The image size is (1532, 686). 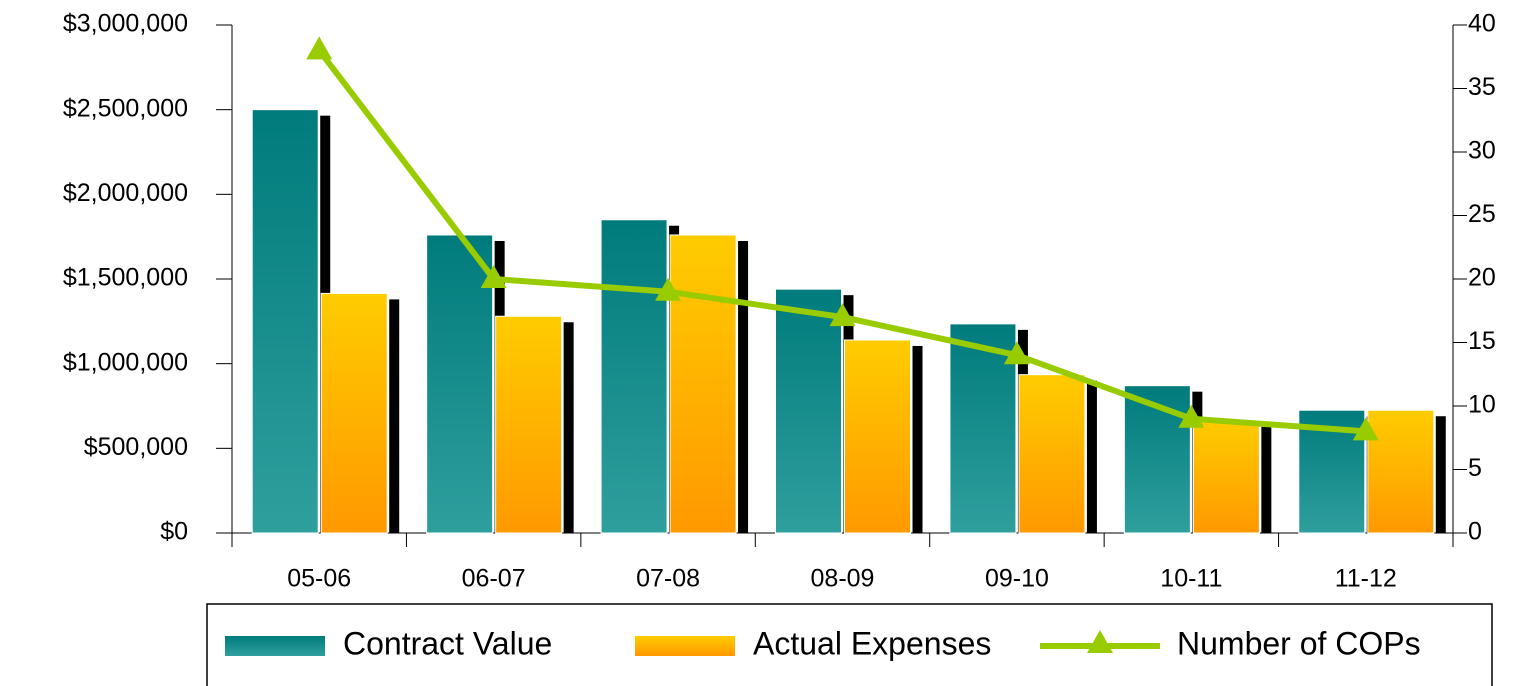 What do you see at coordinates (125, 362) in the screenshot?
I see `y-tick-label: $1,000,000` at bounding box center [125, 362].